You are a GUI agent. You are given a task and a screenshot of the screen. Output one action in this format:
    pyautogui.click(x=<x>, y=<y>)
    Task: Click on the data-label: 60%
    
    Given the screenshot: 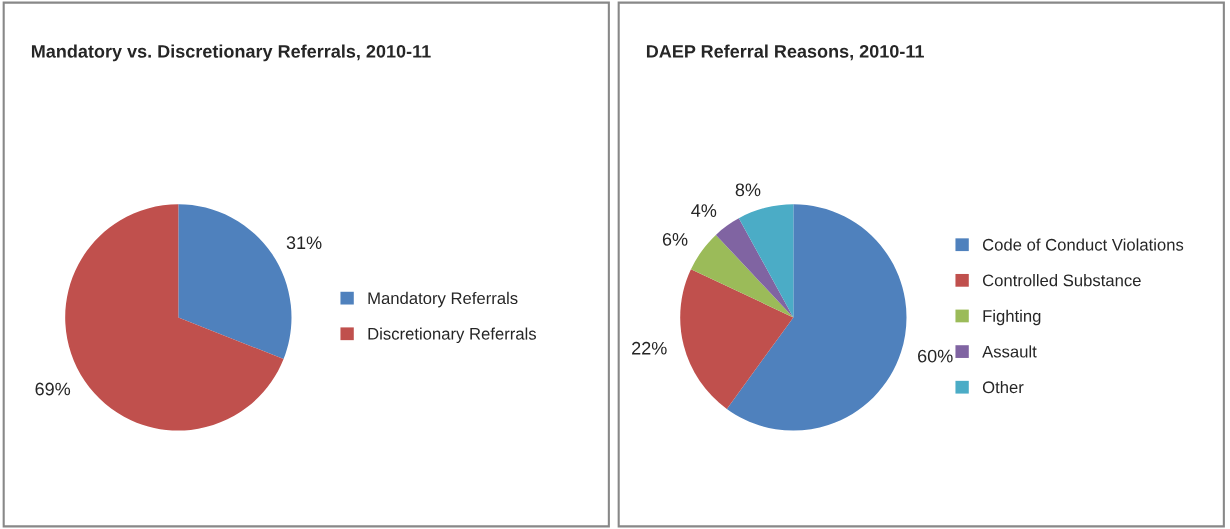 What is the action you would take?
    pyautogui.click(x=935, y=356)
    